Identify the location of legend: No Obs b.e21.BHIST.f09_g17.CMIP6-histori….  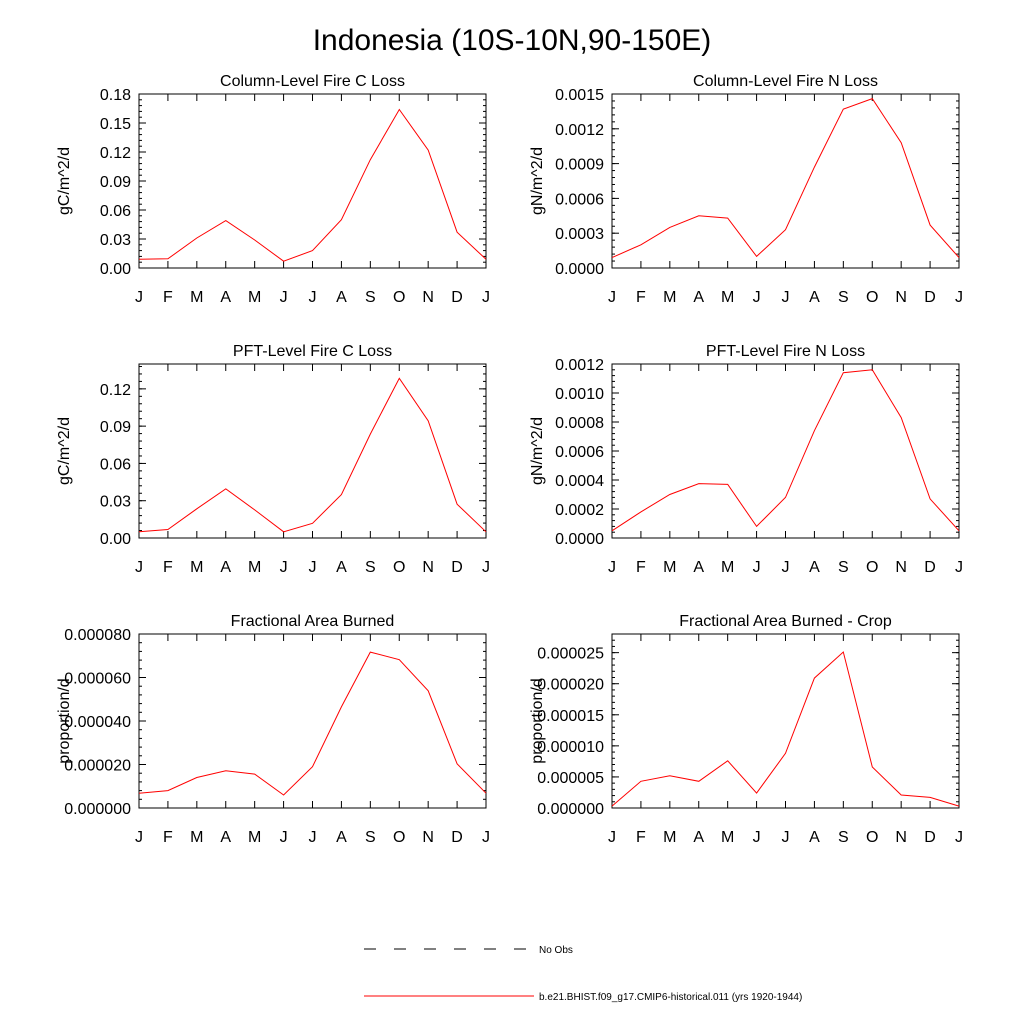
(583, 974).